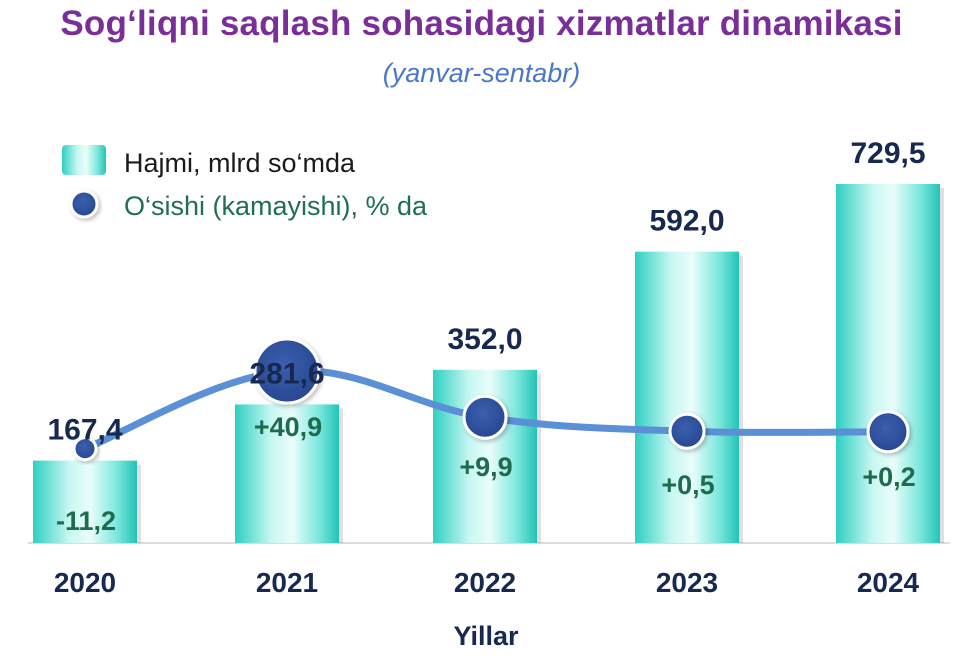 The image size is (963, 661). I want to click on growth-value-label: +0,5, so click(687, 485).